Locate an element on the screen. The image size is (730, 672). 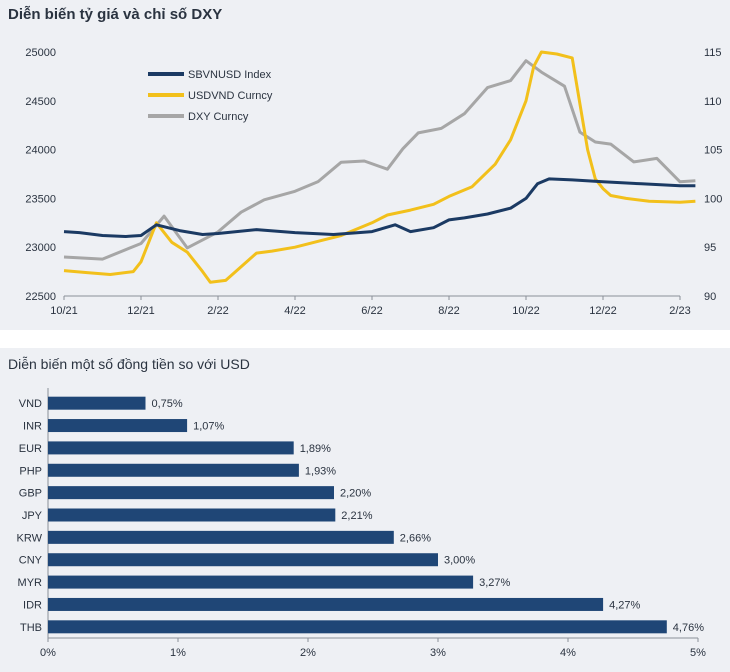
series-line-sbvnusd-index is located at coordinates (379, 207).